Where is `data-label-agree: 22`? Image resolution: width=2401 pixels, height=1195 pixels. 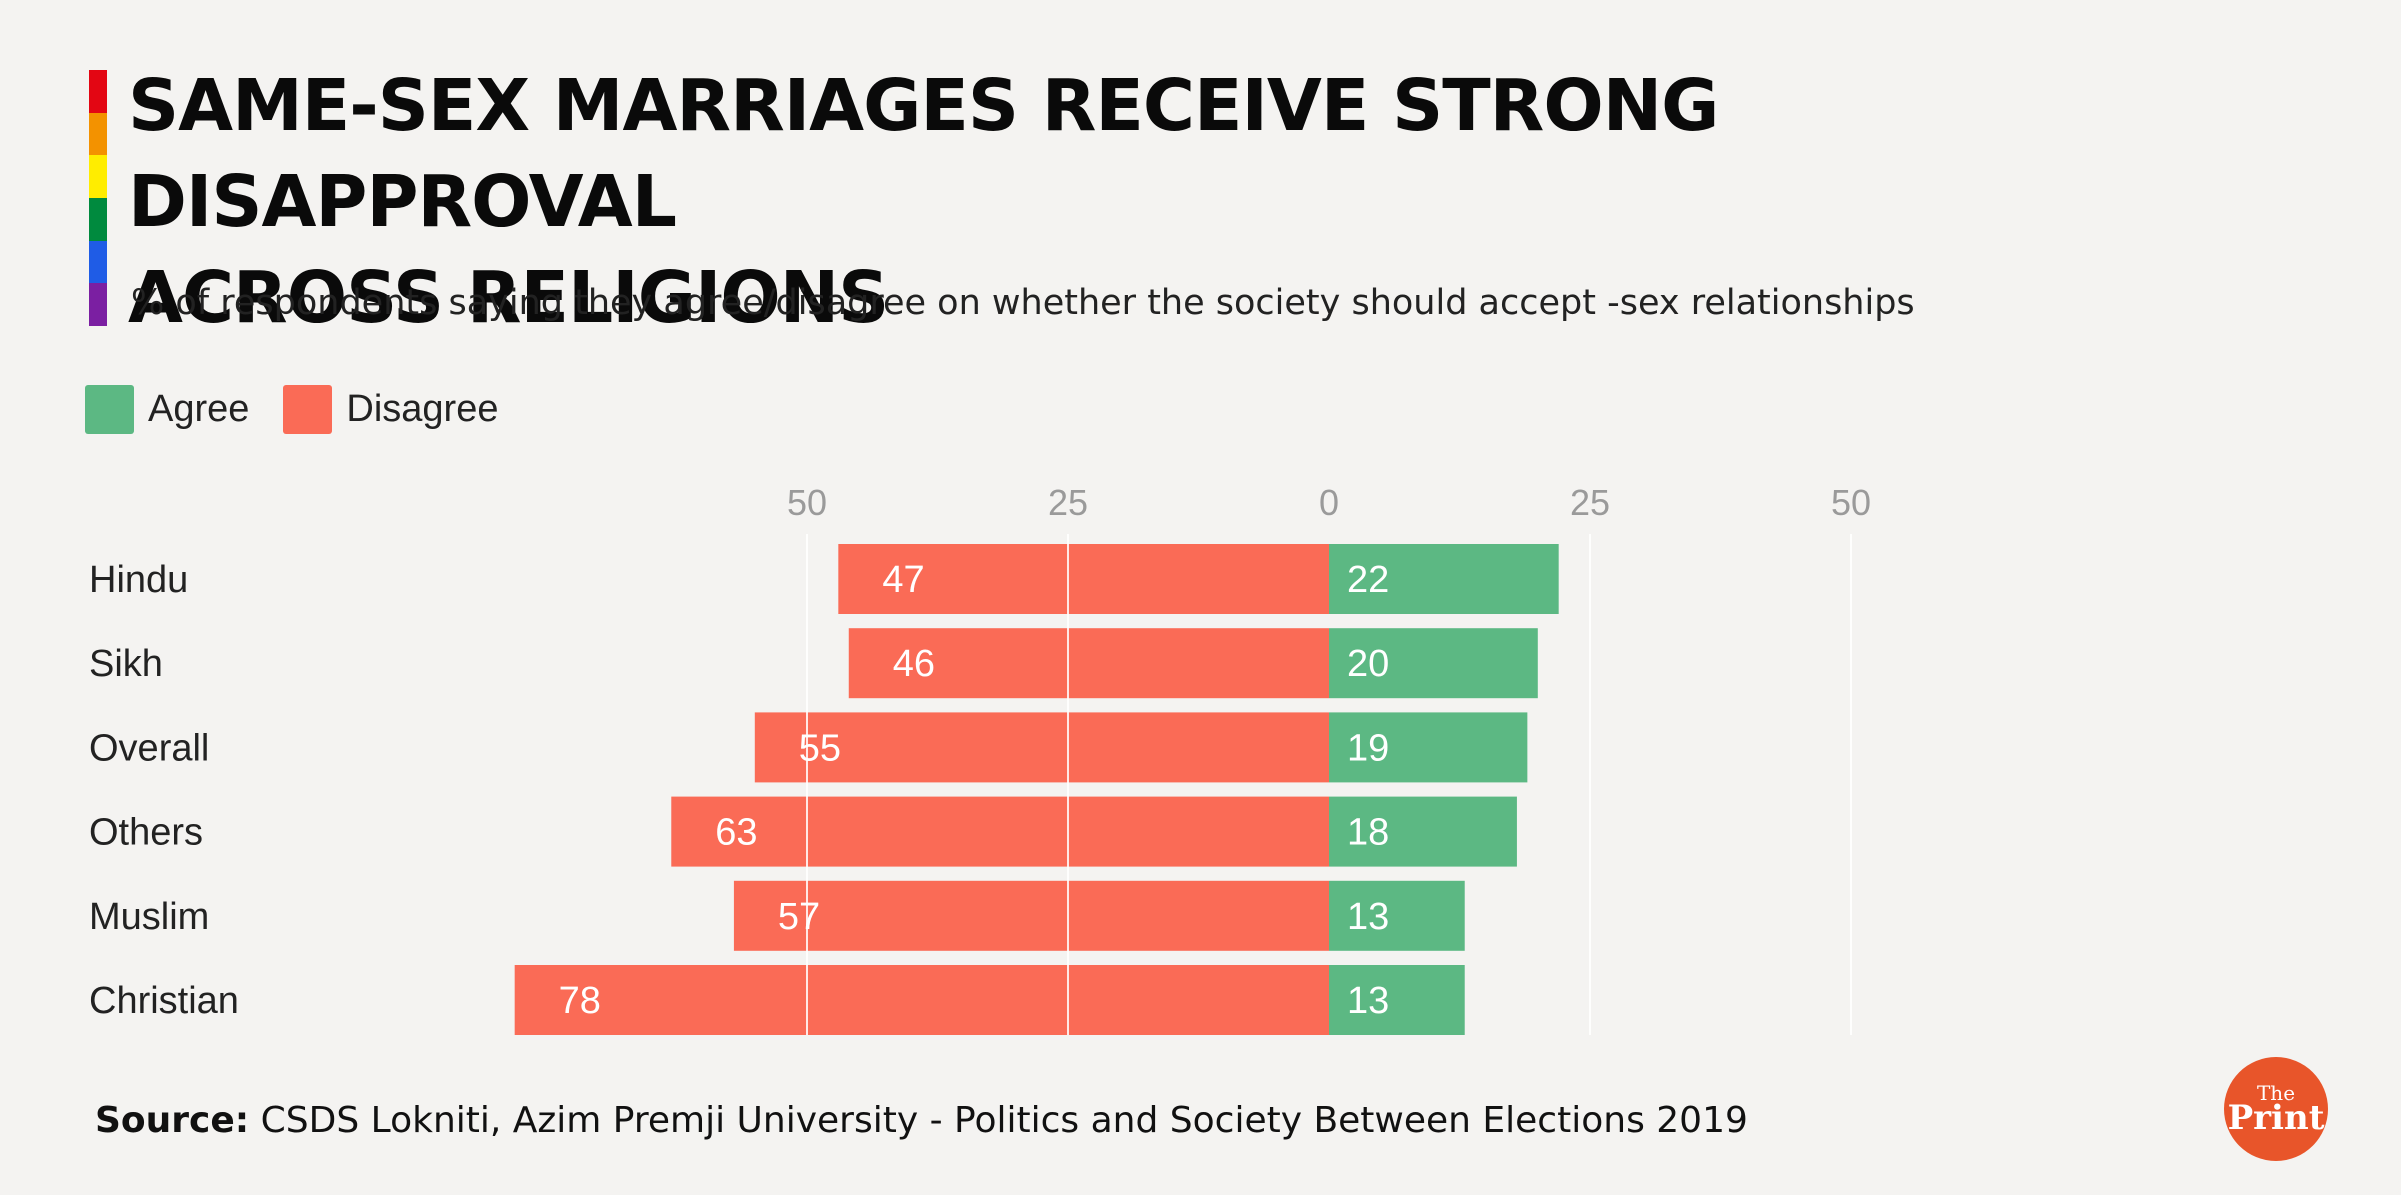 data-label-agree: 22 is located at coordinates (1368, 580).